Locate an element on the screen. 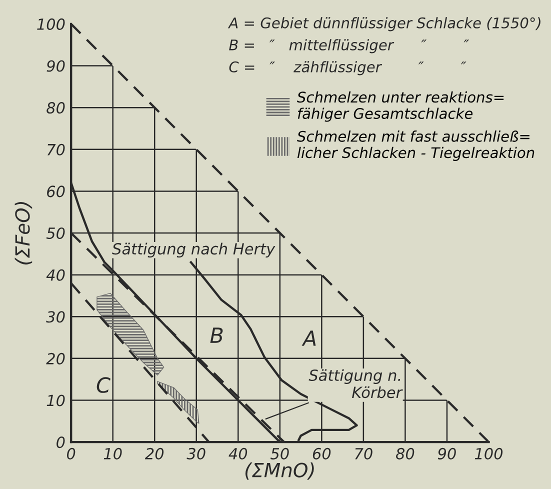  annotation: C is located at coordinates (103, 385).